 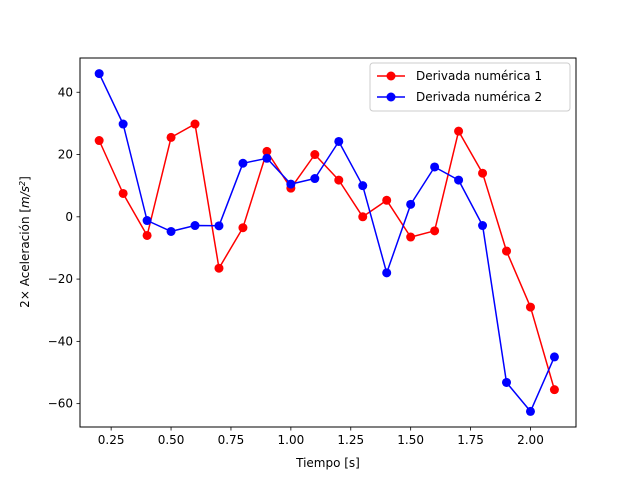 I want to click on x-tick-label: 1.50, so click(x=410, y=440).